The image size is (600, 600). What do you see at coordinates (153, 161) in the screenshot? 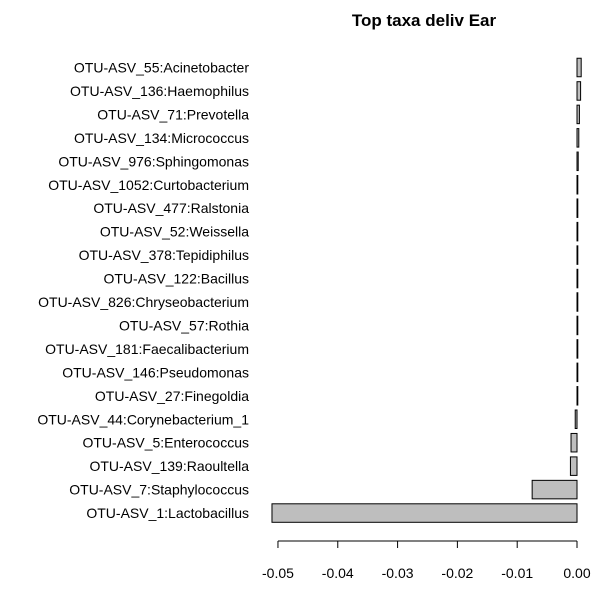
I see `category-label: OTU-ASV_976:Sphingomonas` at bounding box center [153, 161].